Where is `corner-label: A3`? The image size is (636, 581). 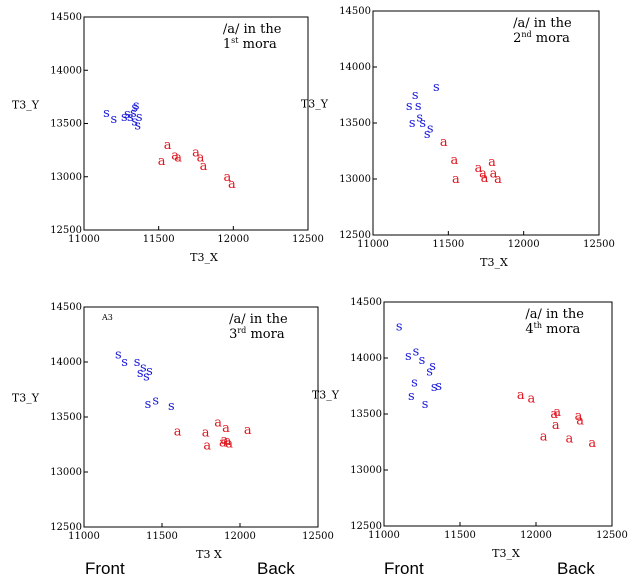 corner-label: A3 is located at coordinates (107, 317).